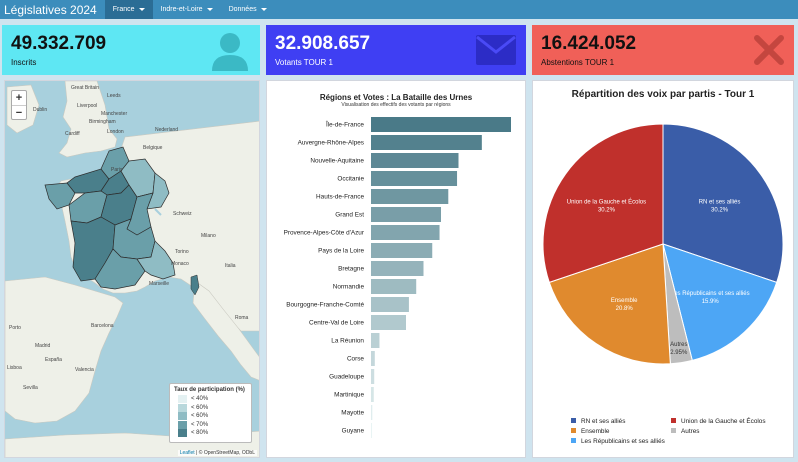  What do you see at coordinates (720, 202) in the screenshot?
I see `pie-slice-name-0: RN et ses alliés` at bounding box center [720, 202].